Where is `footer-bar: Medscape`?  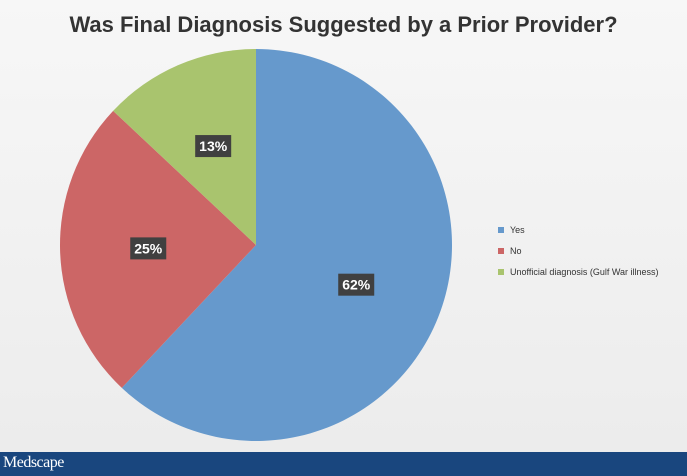 footer-bar: Medscape is located at coordinates (343, 464).